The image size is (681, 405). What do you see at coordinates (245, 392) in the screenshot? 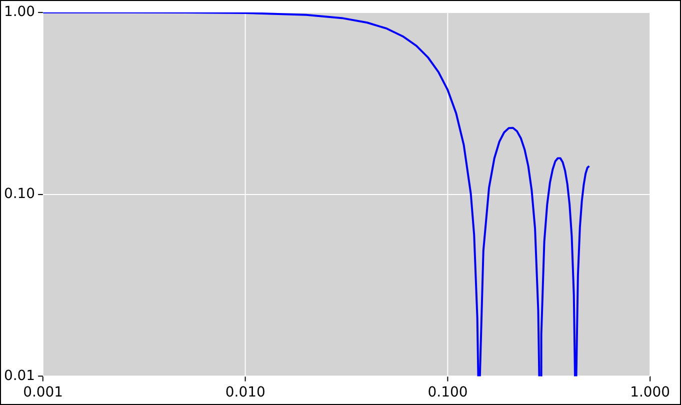
I see `x-tick-label: 0.010` at bounding box center [245, 392].